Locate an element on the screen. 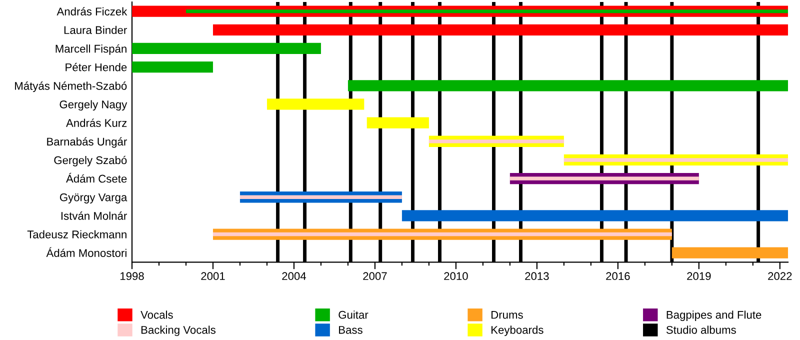 Image resolution: width=800 pixels, height=340 pixels. y-tick-label: Marcell Fispán is located at coordinates (91, 49).